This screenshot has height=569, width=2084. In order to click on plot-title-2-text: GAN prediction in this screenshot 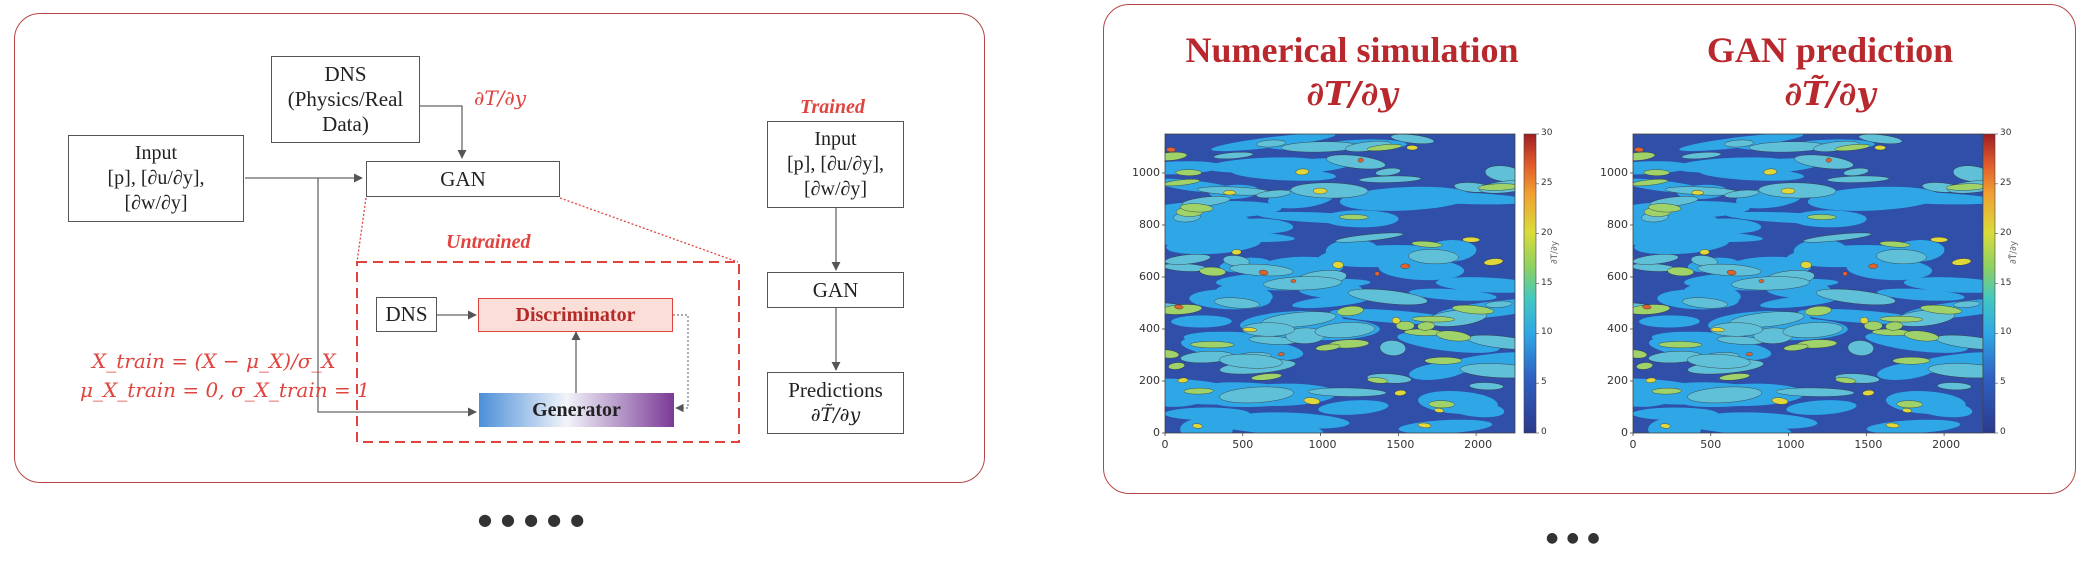, I will do `click(1830, 50)`.